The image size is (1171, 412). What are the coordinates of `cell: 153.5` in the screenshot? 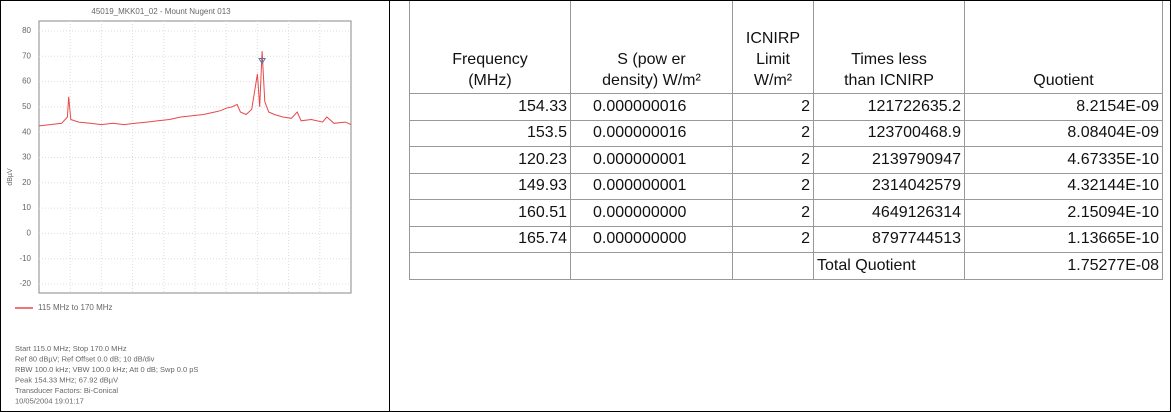 It's located at (490, 133).